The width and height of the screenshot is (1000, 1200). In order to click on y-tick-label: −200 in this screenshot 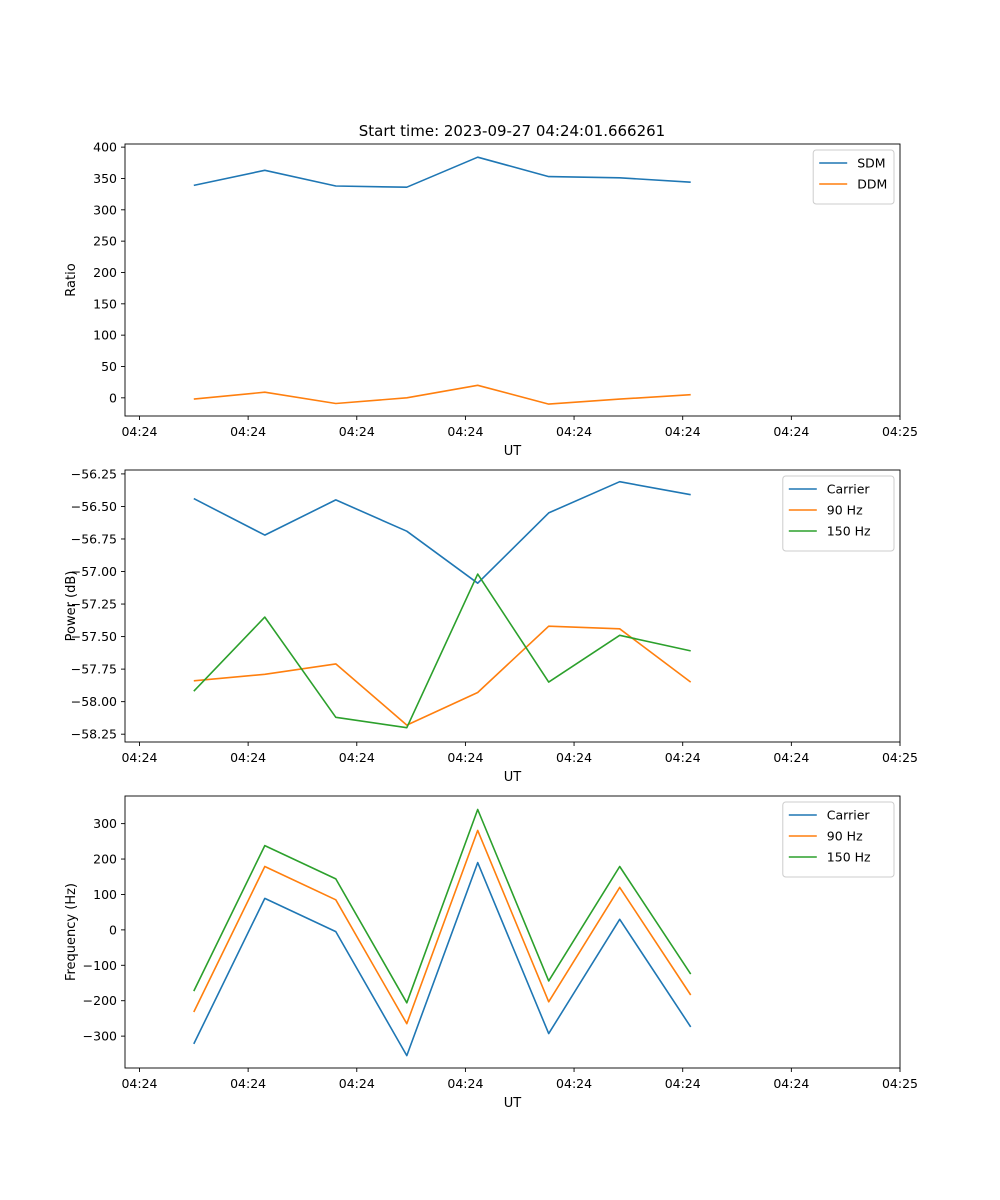, I will do `click(100, 1000)`.